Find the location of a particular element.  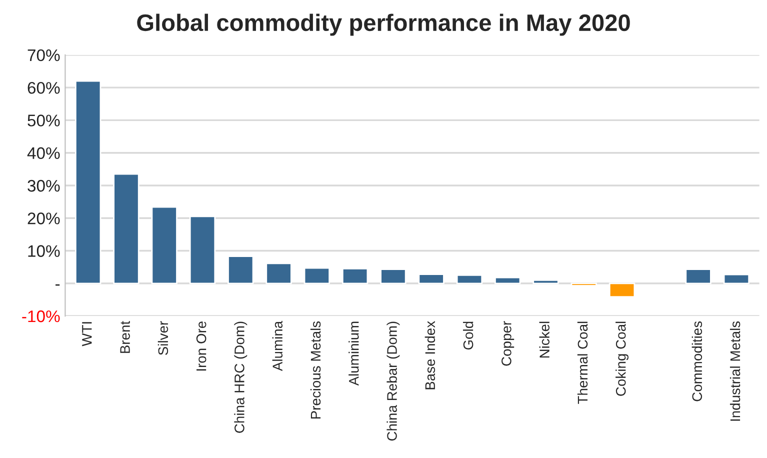

x-tick-label: Commodities is located at coordinates (697, 361).